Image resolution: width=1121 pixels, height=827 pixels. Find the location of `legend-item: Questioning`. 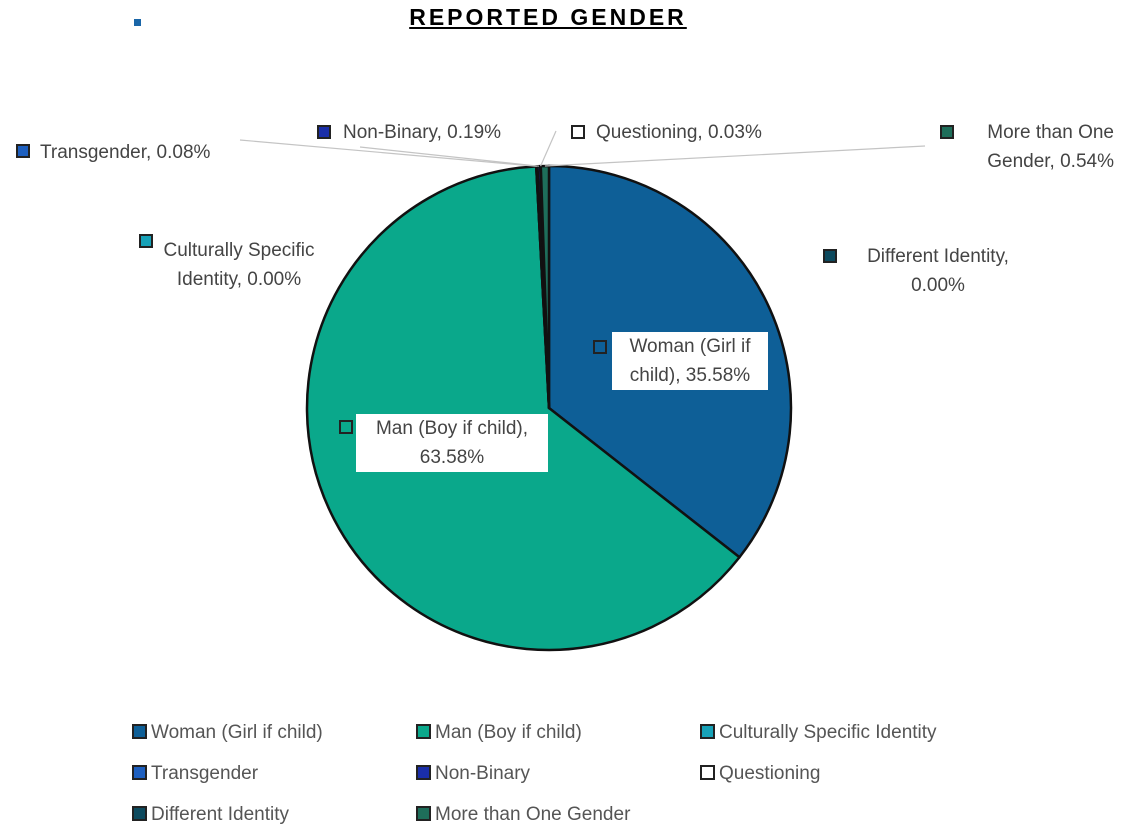

legend-item: Questioning is located at coordinates (760, 774).